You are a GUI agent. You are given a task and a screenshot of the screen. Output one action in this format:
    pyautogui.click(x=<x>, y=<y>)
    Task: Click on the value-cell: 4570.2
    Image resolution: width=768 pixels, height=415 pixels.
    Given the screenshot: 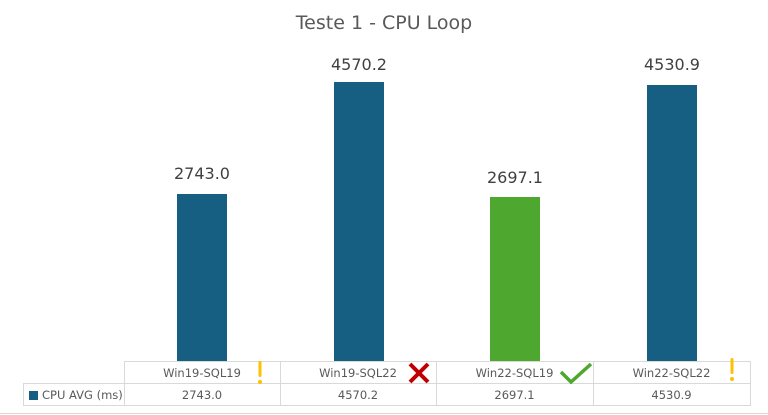 What is the action you would take?
    pyautogui.click(x=358, y=394)
    